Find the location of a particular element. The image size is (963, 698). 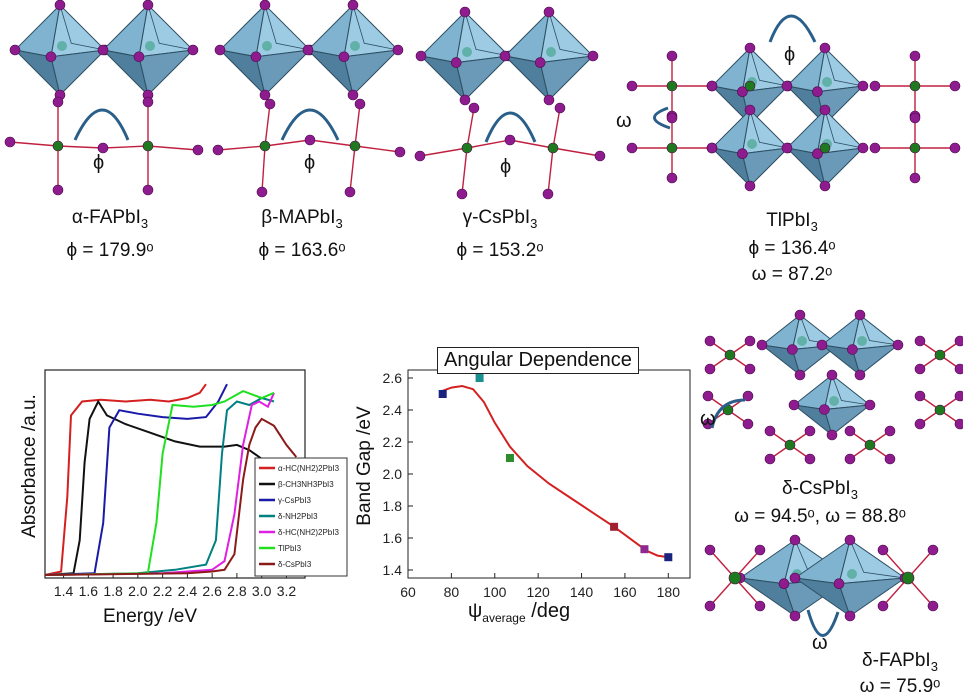

omega-arc-delta-cspbi3 is located at coordinates (728, 413).